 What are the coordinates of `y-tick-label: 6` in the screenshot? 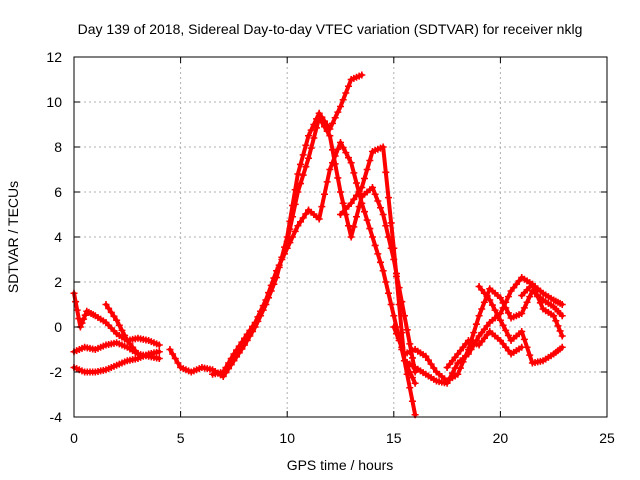 It's located at (58, 192).